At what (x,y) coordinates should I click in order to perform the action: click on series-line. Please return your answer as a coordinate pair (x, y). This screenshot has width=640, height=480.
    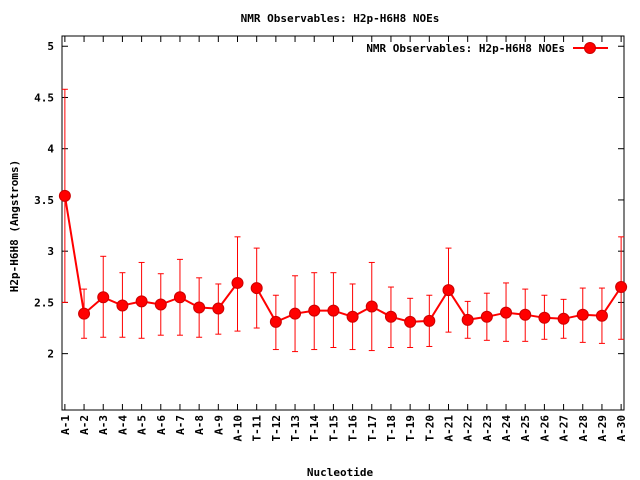
    Looking at the image, I should click on (151, 255).